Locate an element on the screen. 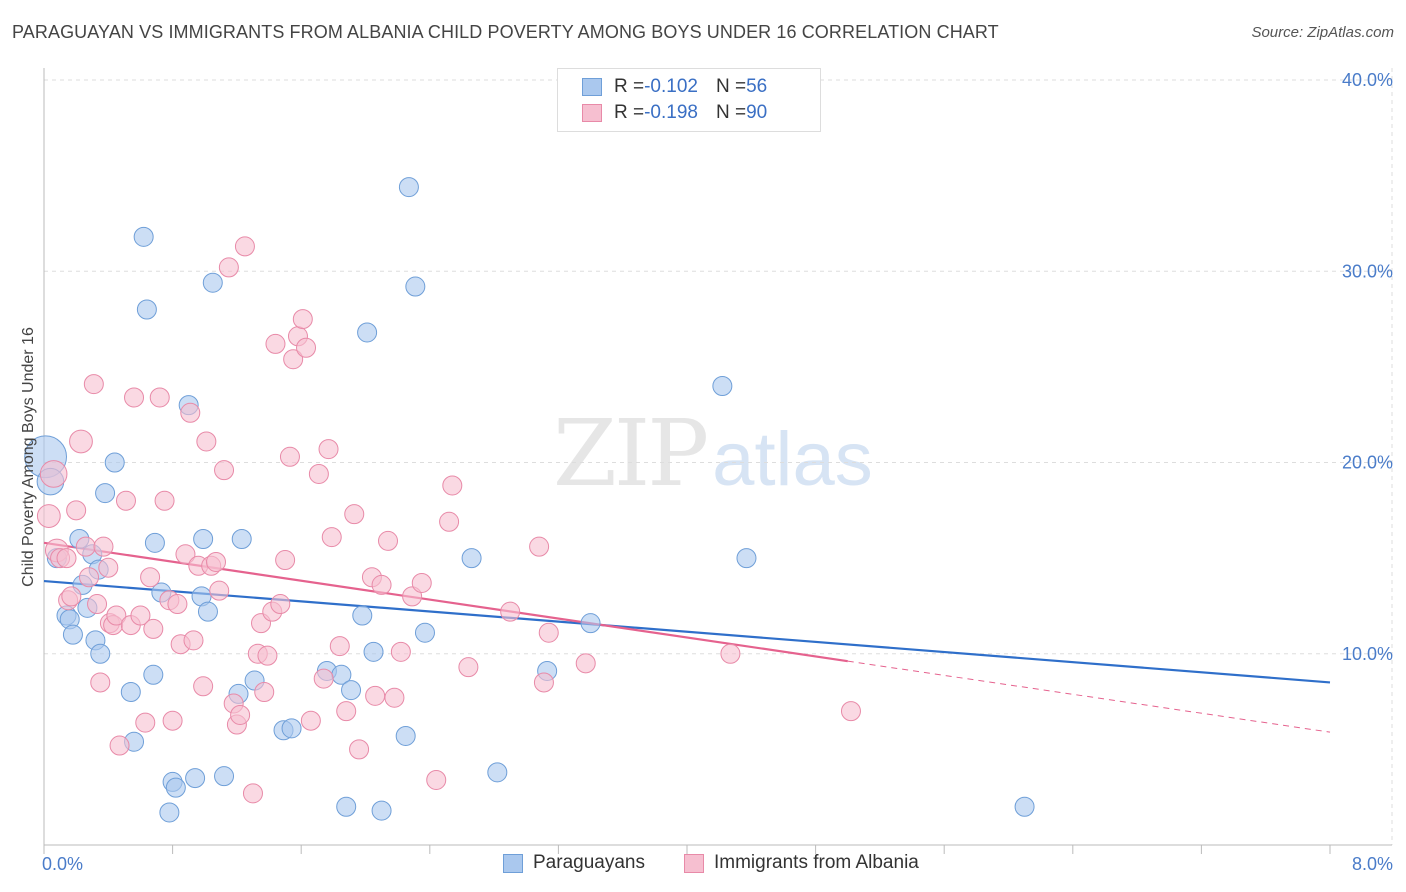 The image size is (1406, 892). trend-line-extension-albania is located at coordinates (1089, 696).